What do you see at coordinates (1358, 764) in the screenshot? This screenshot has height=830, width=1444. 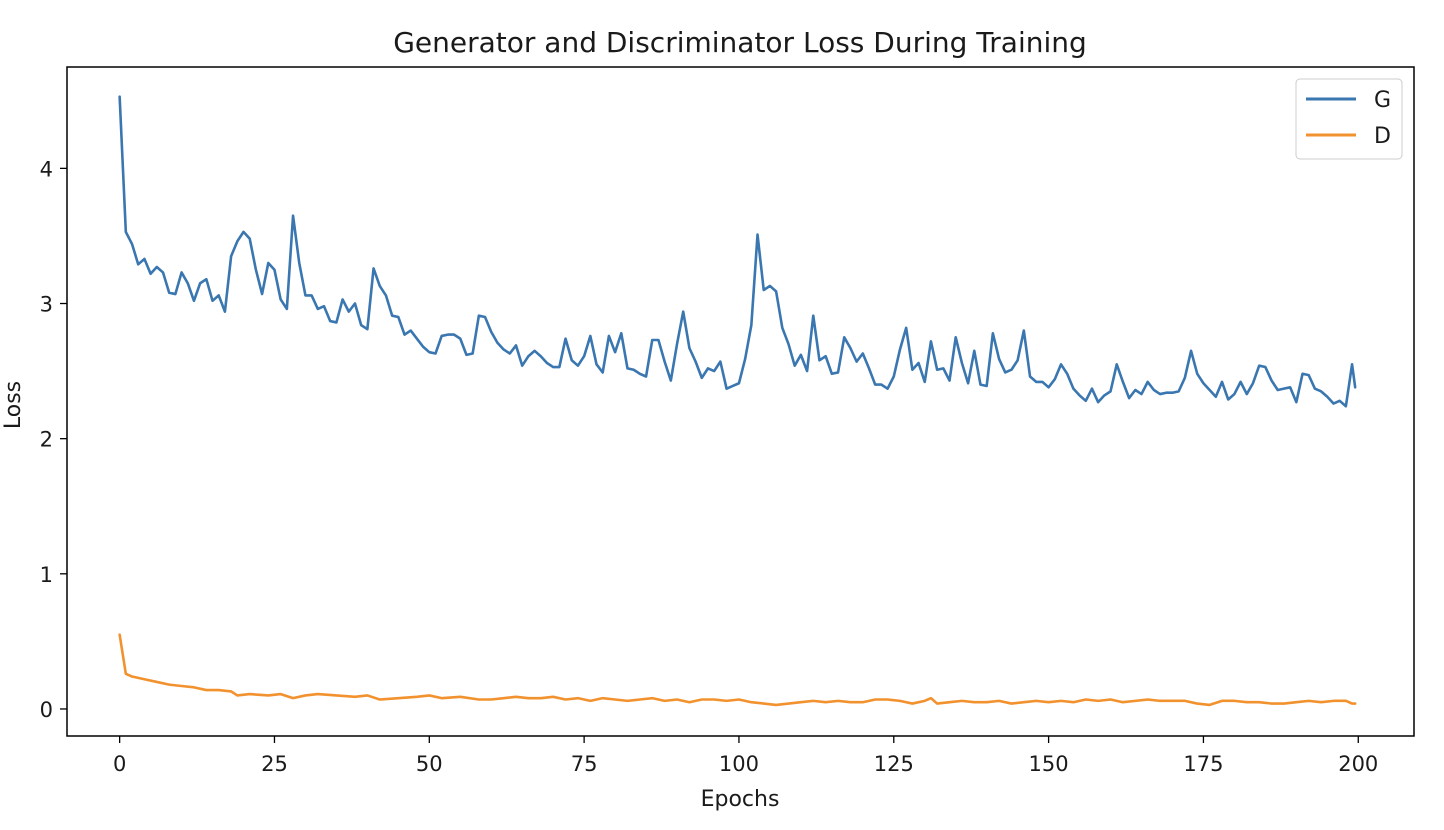 I see `x-tick-label: 200` at bounding box center [1358, 764].